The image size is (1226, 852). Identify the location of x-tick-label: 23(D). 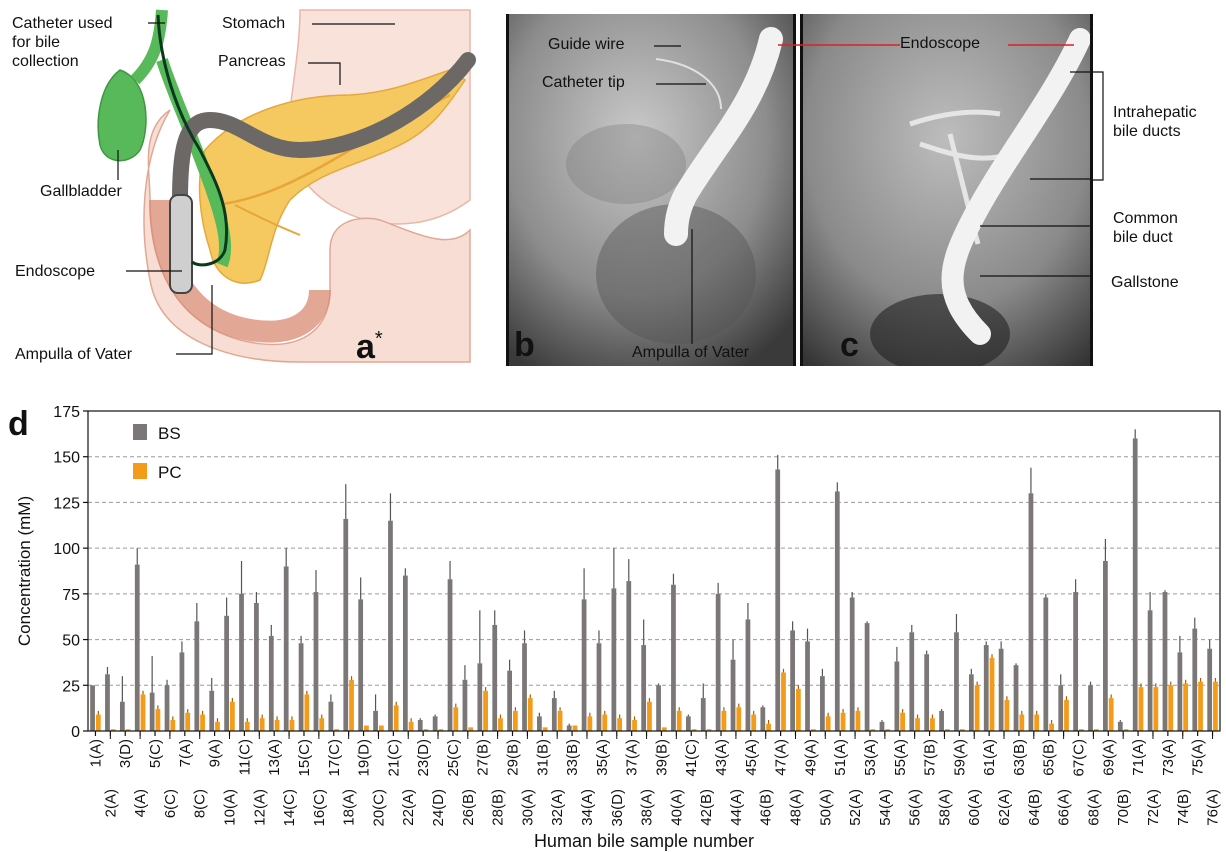
(423, 758).